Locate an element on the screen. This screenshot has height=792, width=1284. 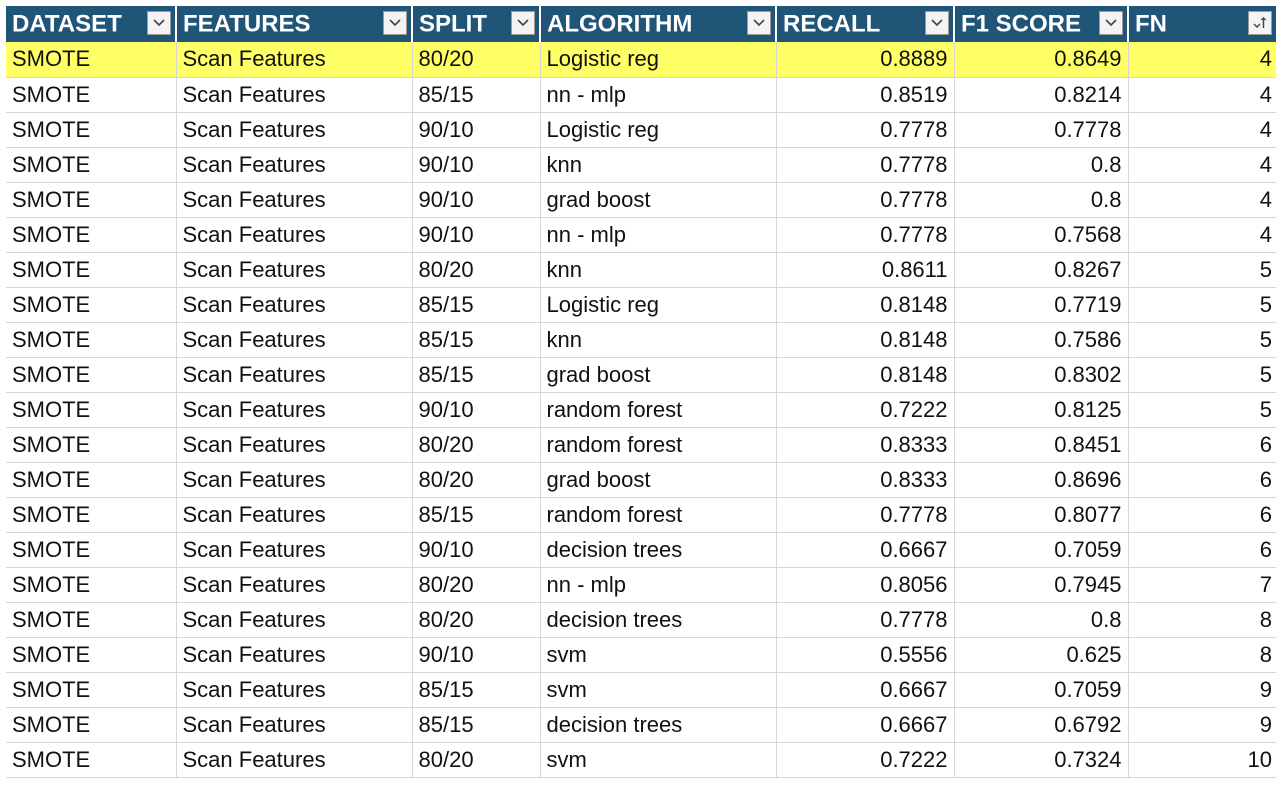
sort-filter-button is located at coordinates (1260, 23).